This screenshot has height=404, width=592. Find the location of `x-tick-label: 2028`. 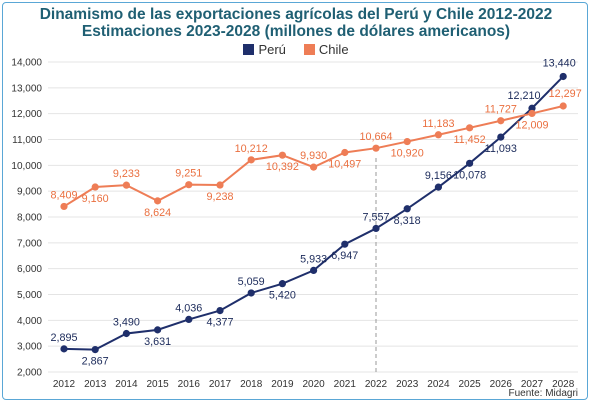

x-tick-label: 2028 is located at coordinates (563, 384).